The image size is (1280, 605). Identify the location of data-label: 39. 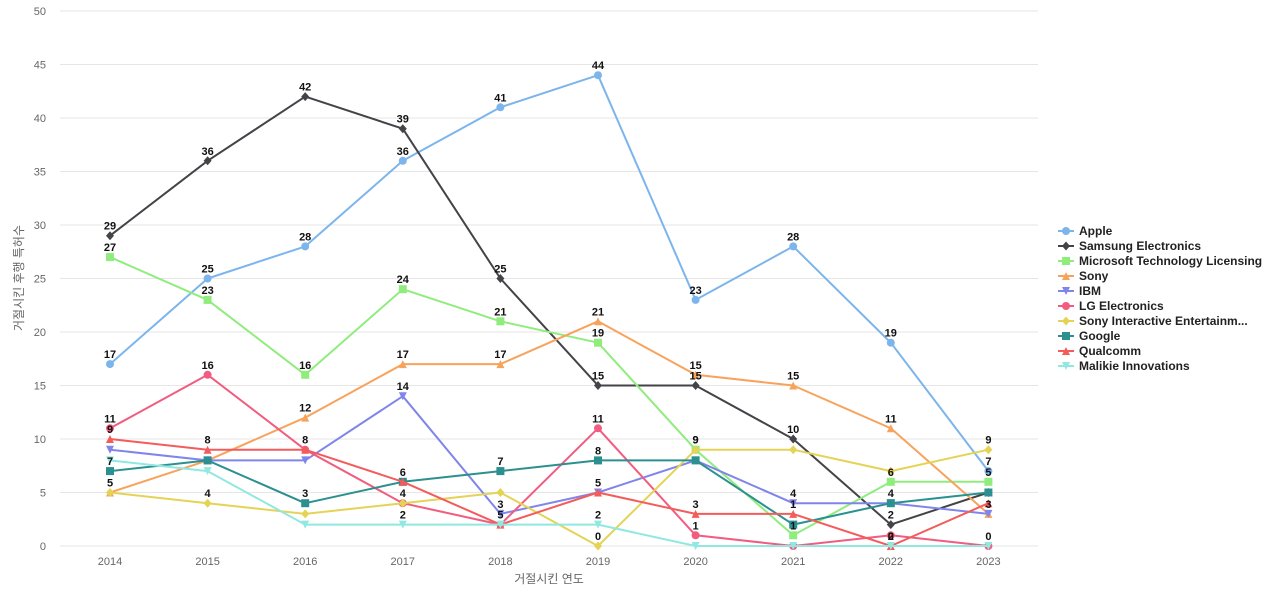
(403, 120).